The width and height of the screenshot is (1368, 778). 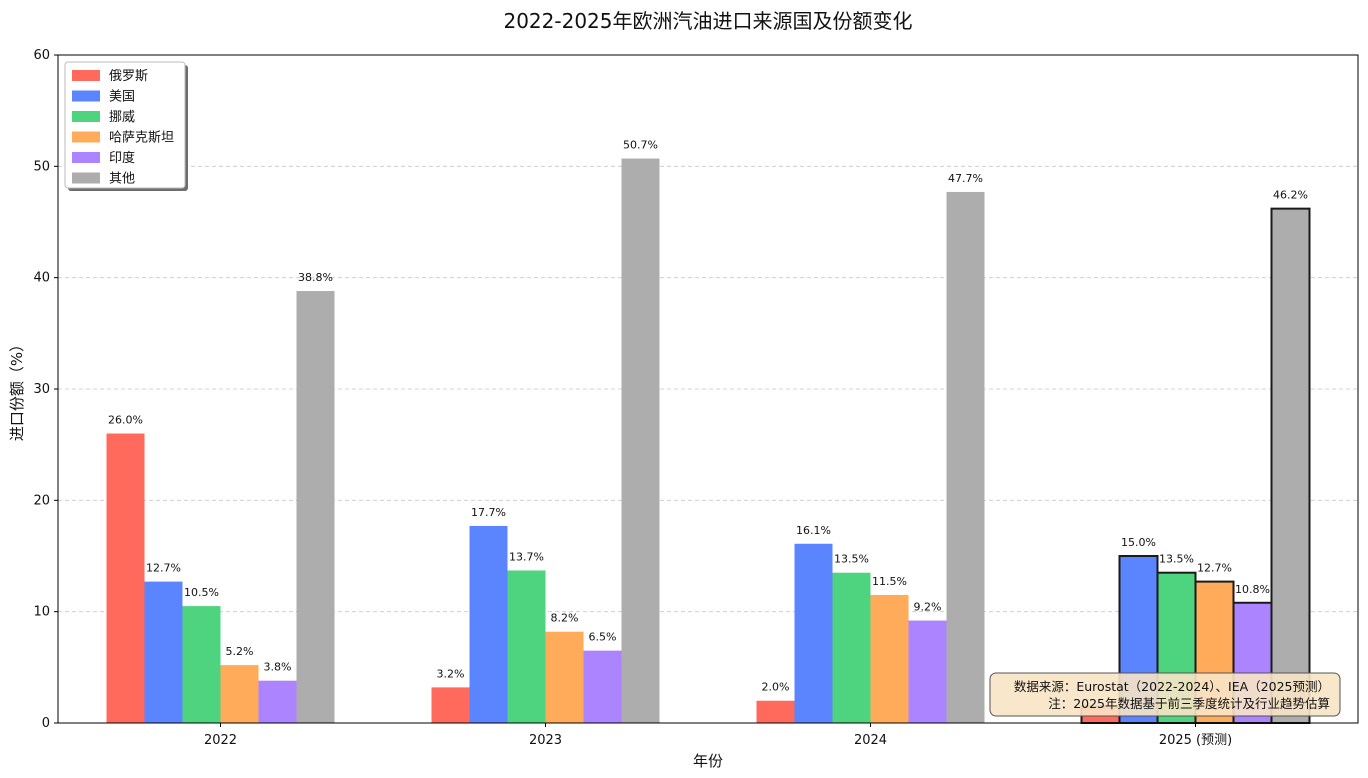 I want to click on note-estimate-text: 注：2025年数据基于前三季度统计及行业趋势估算, so click(x=1189, y=703).